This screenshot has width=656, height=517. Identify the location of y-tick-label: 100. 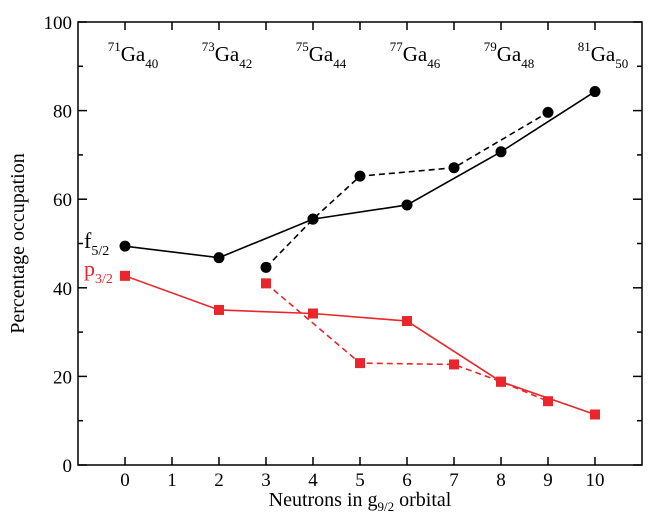
(58, 23).